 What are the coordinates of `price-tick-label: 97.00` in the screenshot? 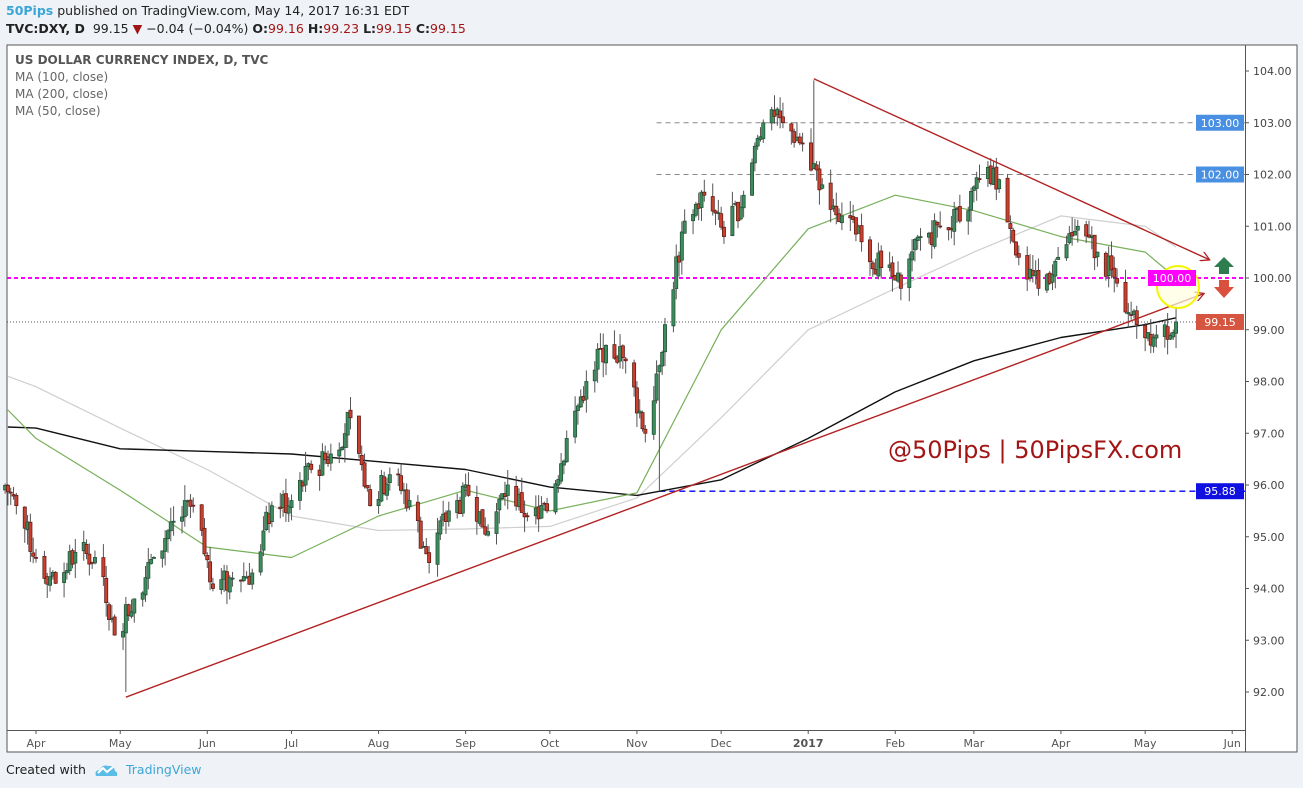 It's located at (1269, 433).